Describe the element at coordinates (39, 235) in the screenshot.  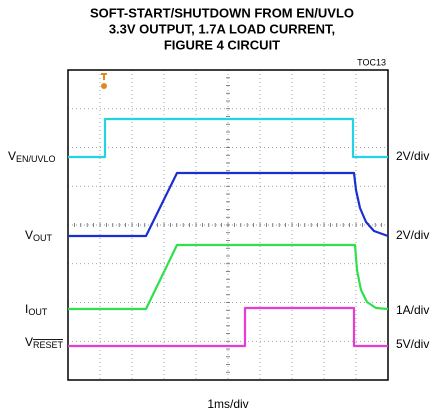
I see `channel-label: VOUT` at that location.